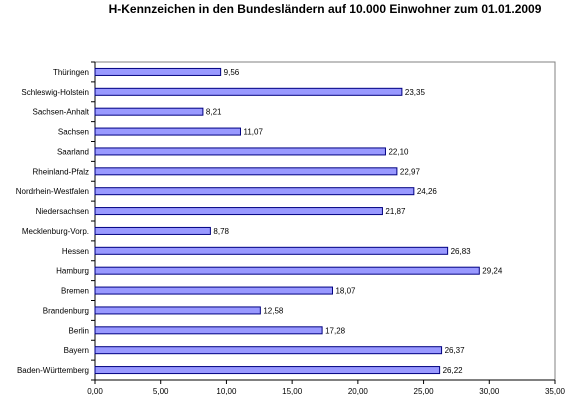 The height and width of the screenshot is (400, 582). I want to click on x-tick-label: 35,00, so click(555, 391).